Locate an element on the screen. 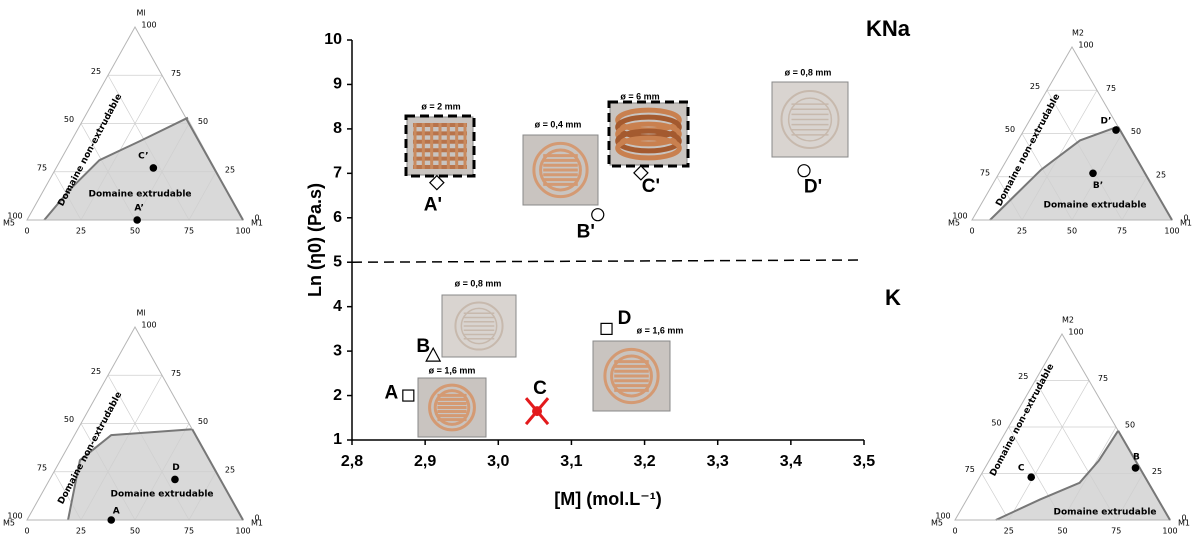 The width and height of the screenshot is (1194, 536). photo-frame is located at coordinates (648, 134).